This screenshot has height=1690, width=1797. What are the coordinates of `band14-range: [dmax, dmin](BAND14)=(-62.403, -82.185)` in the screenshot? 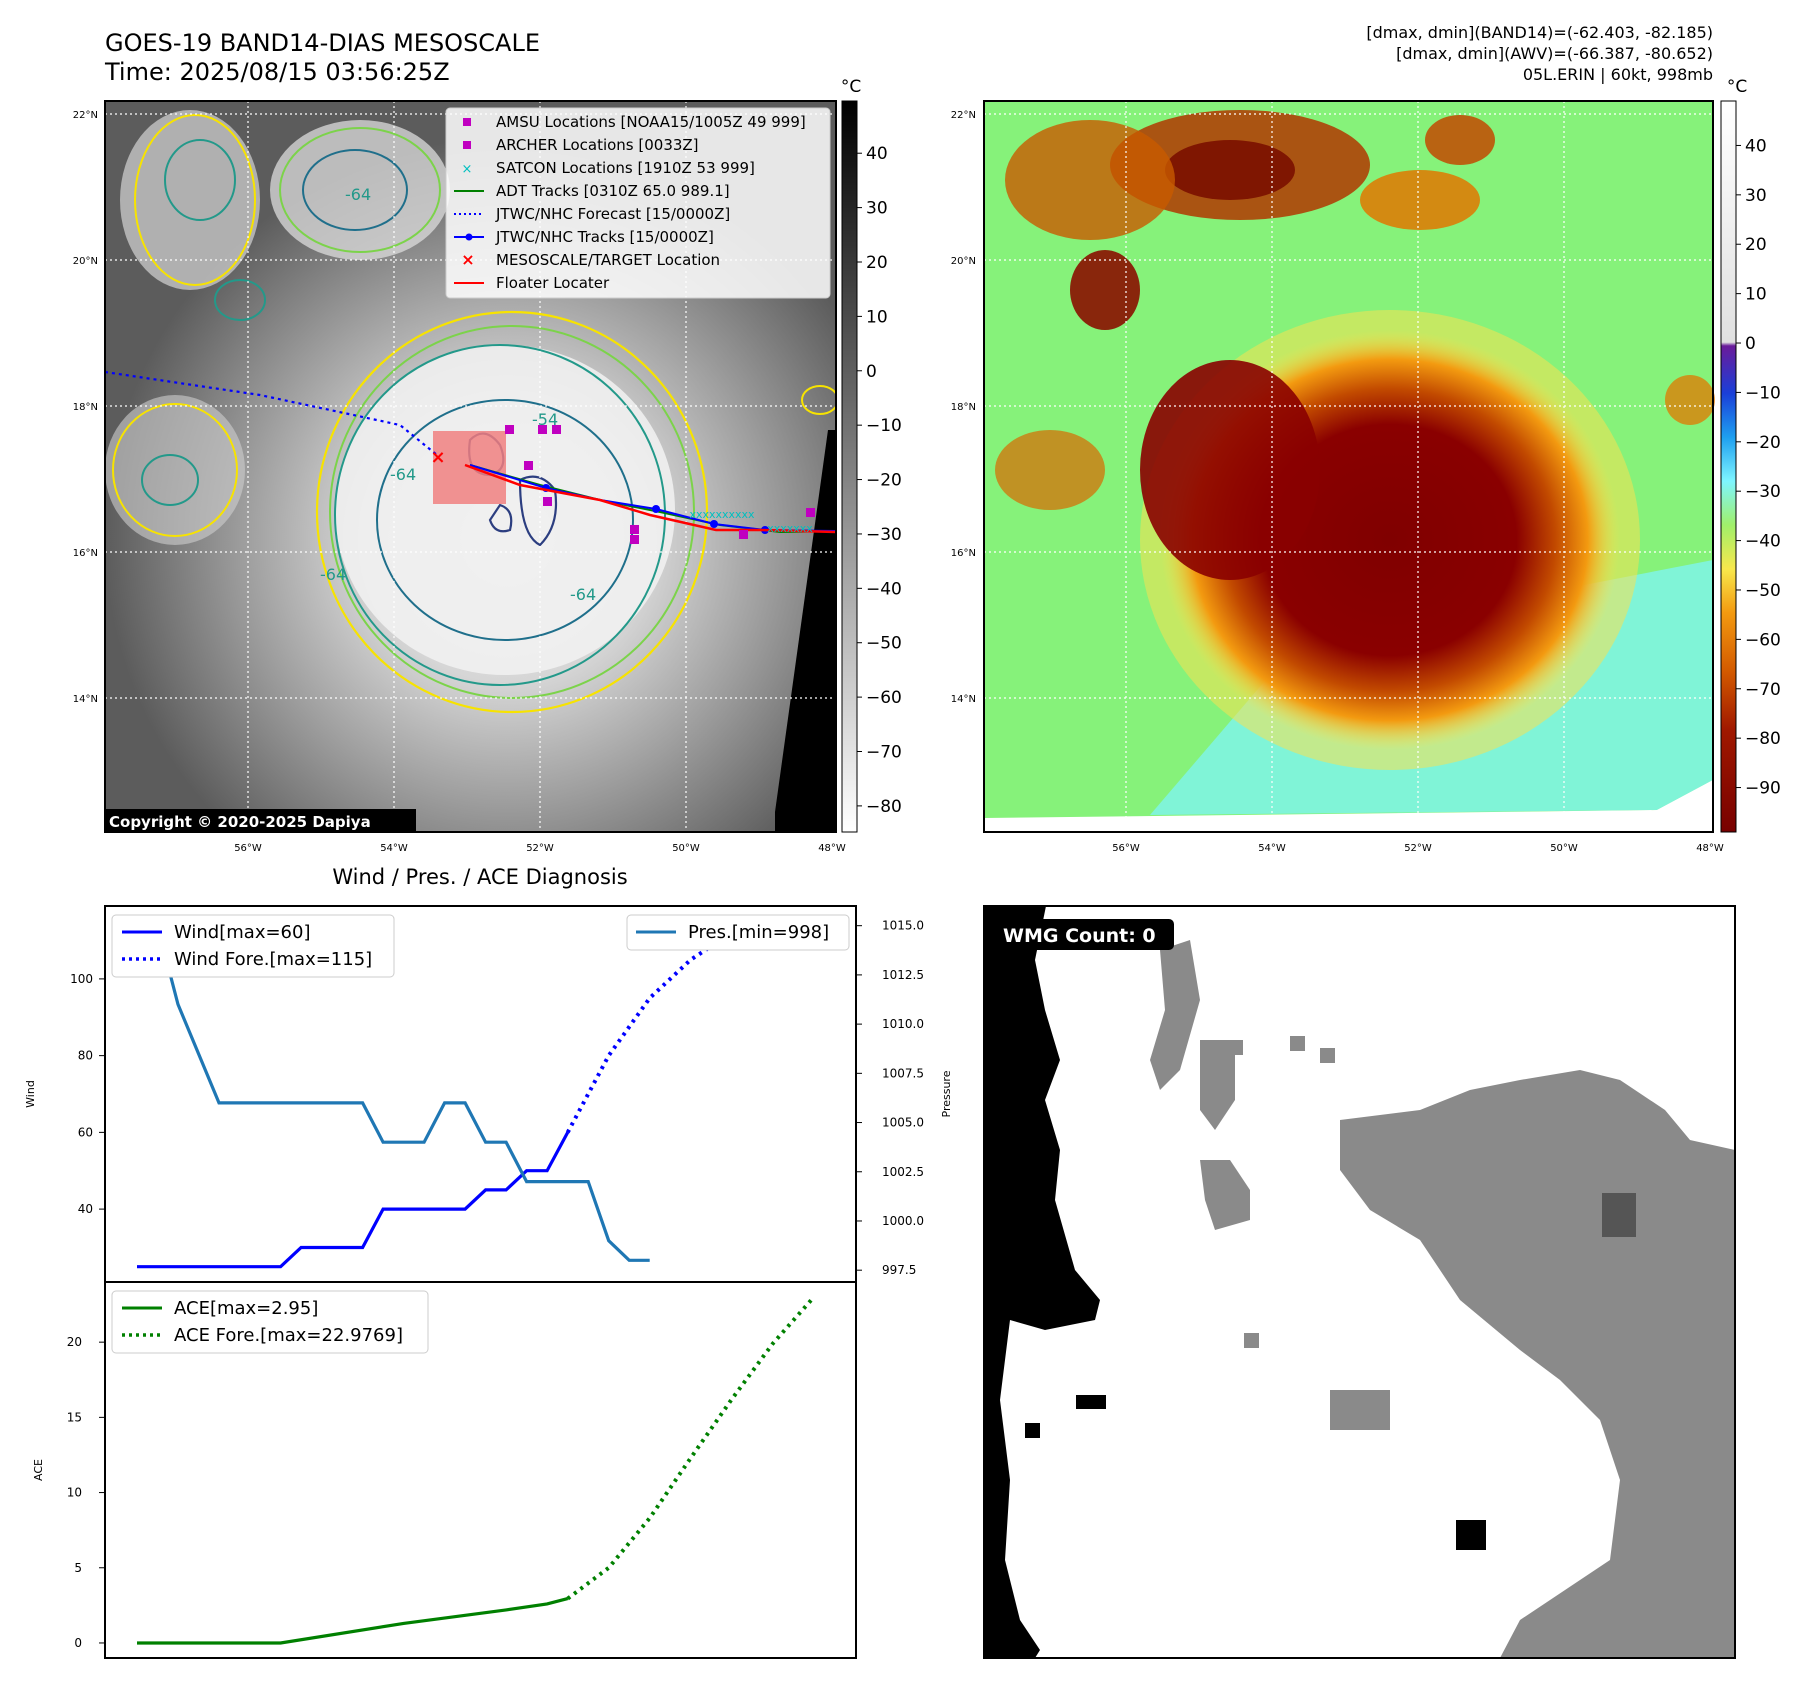 It's located at (1539, 32).